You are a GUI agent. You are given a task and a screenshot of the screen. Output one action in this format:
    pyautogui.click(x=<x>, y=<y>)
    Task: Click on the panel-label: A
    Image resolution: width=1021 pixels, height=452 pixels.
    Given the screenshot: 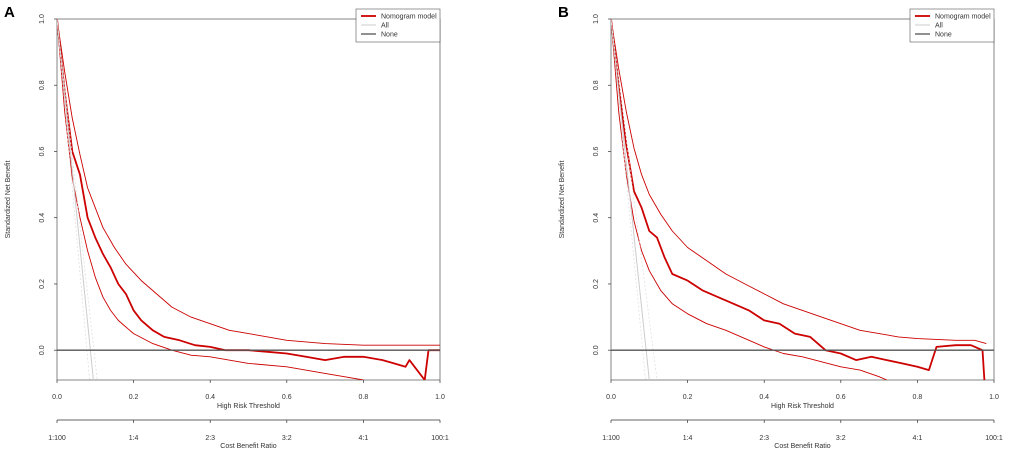 What is the action you would take?
    pyautogui.click(x=9, y=12)
    